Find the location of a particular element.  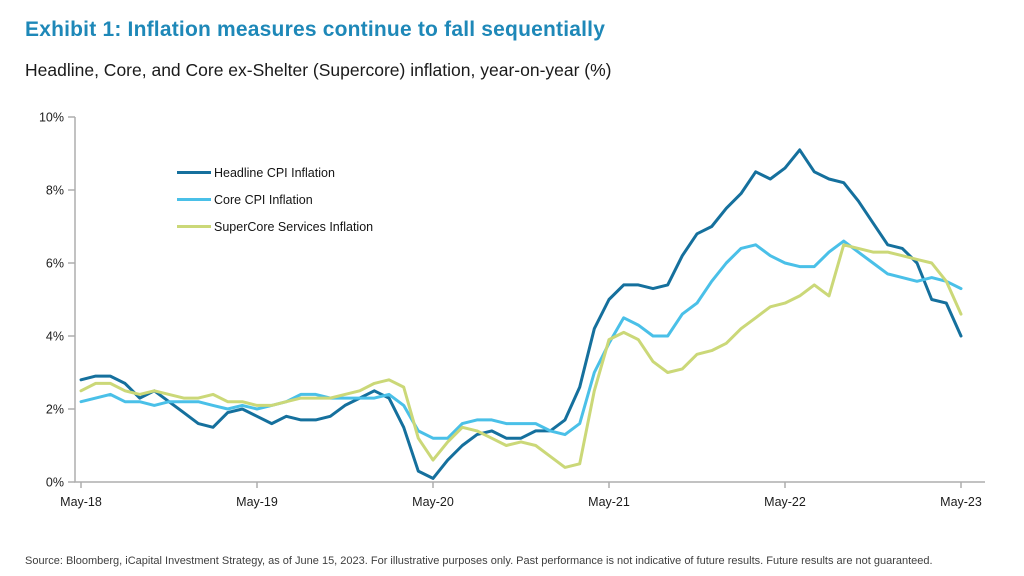

x-tick-label: May-19 is located at coordinates (257, 502).